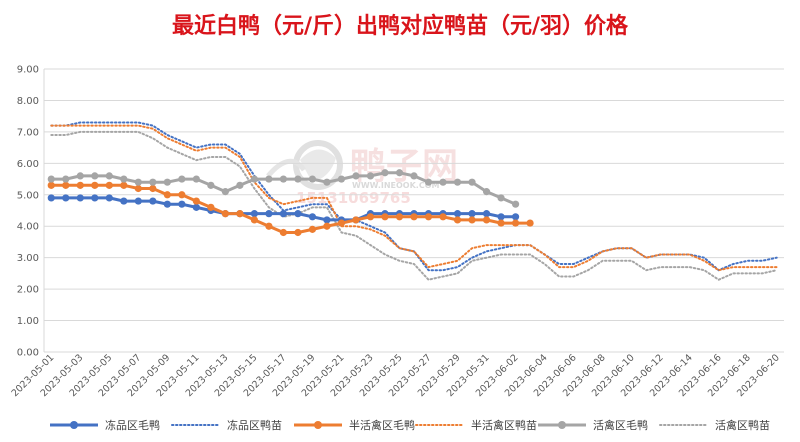  Describe the element at coordinates (28, 212) in the screenshot. I see `y-axis: 0.00 1.00 2.00 3.00 4.00 5.00 6.00 7.00 8.00 9.00` at that location.